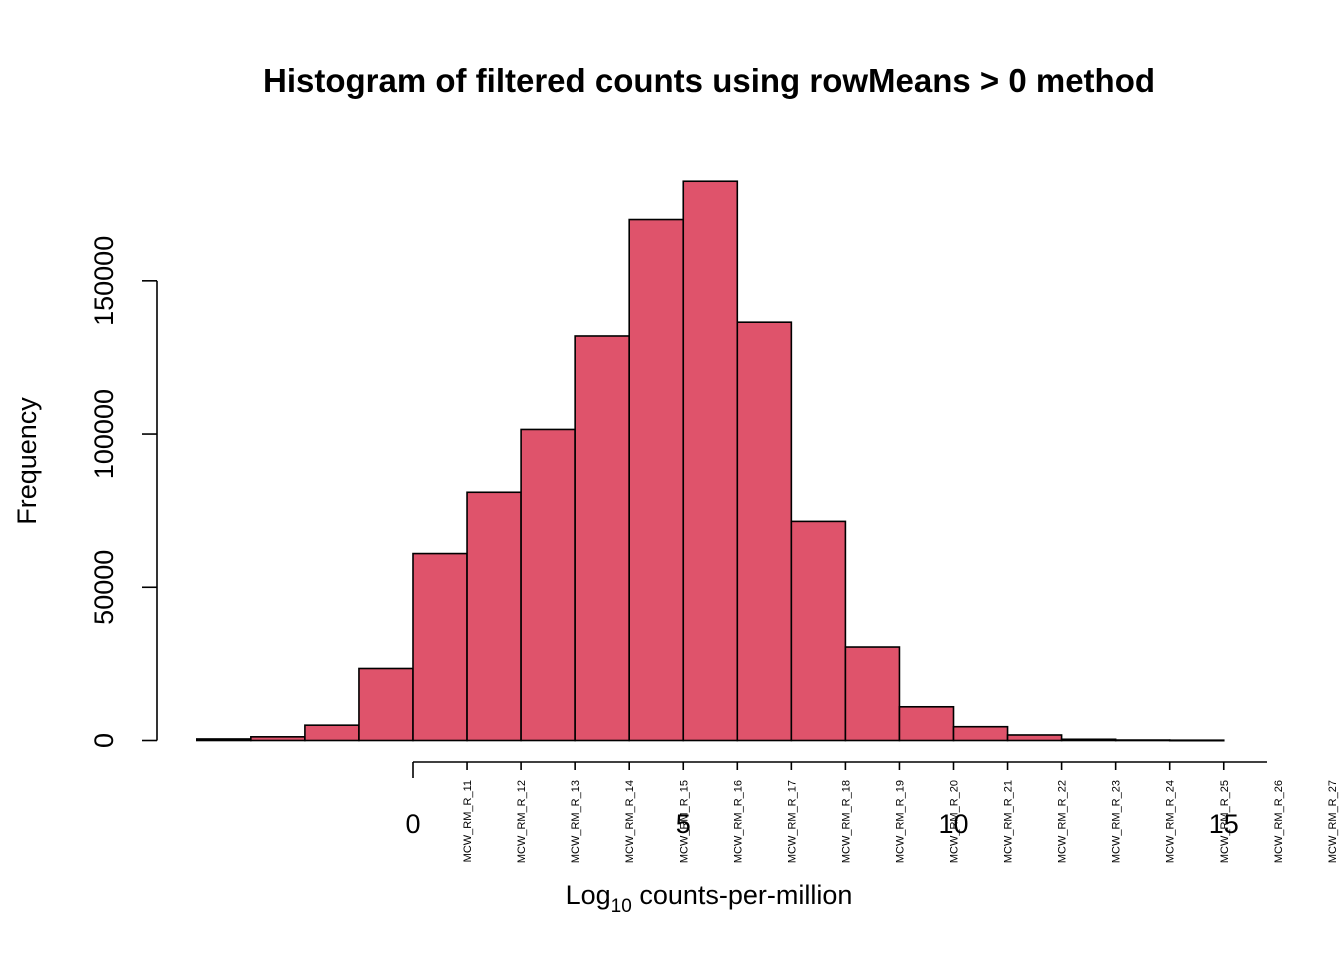 The image size is (1344, 960). I want to click on x-tick-label: 10, so click(953, 824).